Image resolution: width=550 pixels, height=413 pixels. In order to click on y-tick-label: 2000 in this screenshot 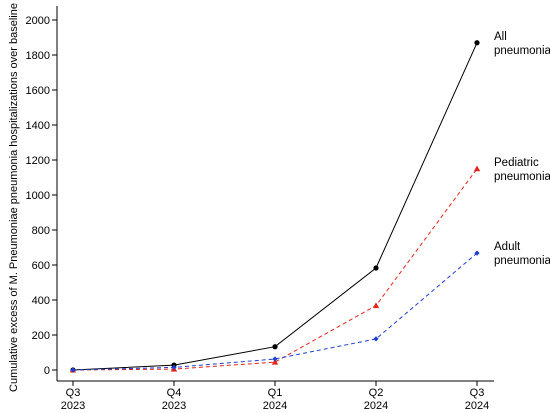, I will do `click(38, 21)`.